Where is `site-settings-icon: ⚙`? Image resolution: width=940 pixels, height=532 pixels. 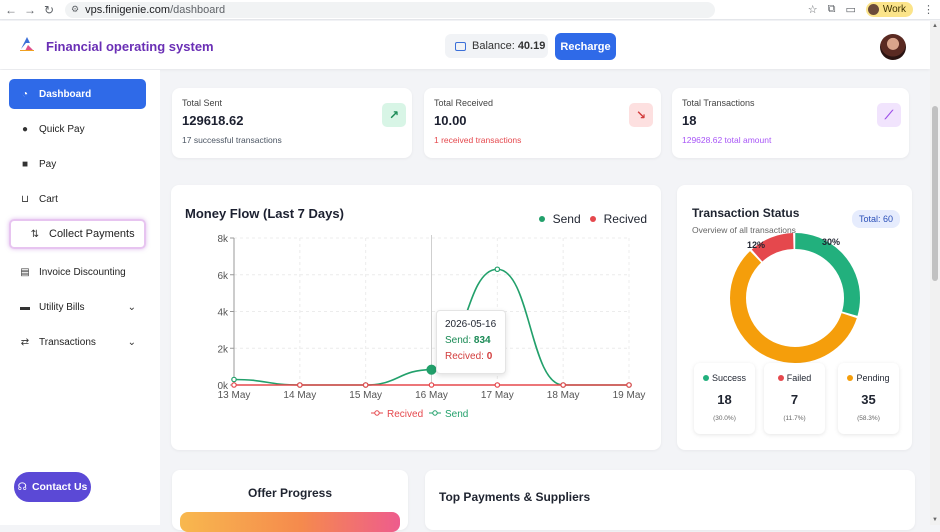 site-settings-icon: ⚙ is located at coordinates (75, 9).